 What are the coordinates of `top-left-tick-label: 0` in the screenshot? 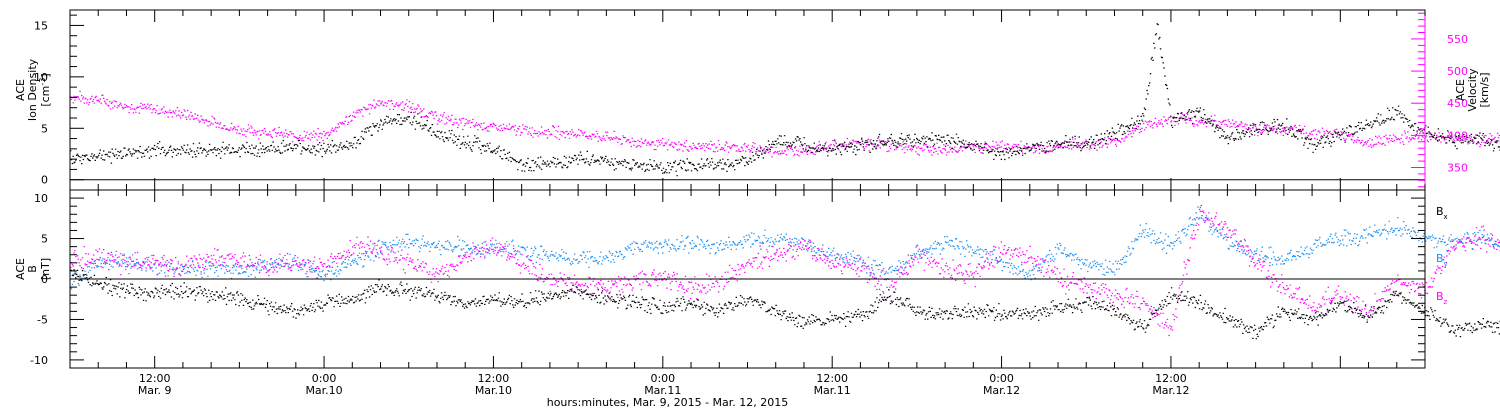 It's located at (44, 180).